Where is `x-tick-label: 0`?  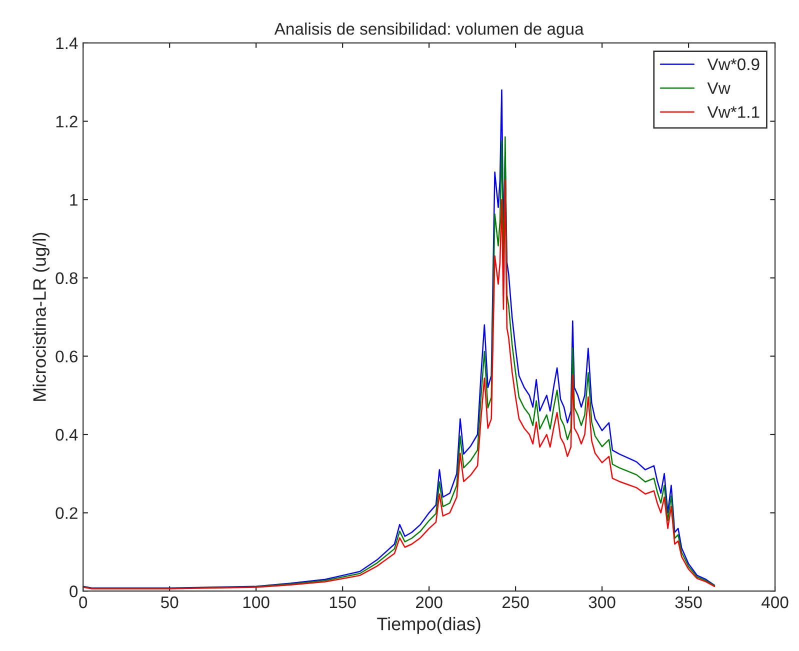 x-tick-label: 0 is located at coordinates (83, 602).